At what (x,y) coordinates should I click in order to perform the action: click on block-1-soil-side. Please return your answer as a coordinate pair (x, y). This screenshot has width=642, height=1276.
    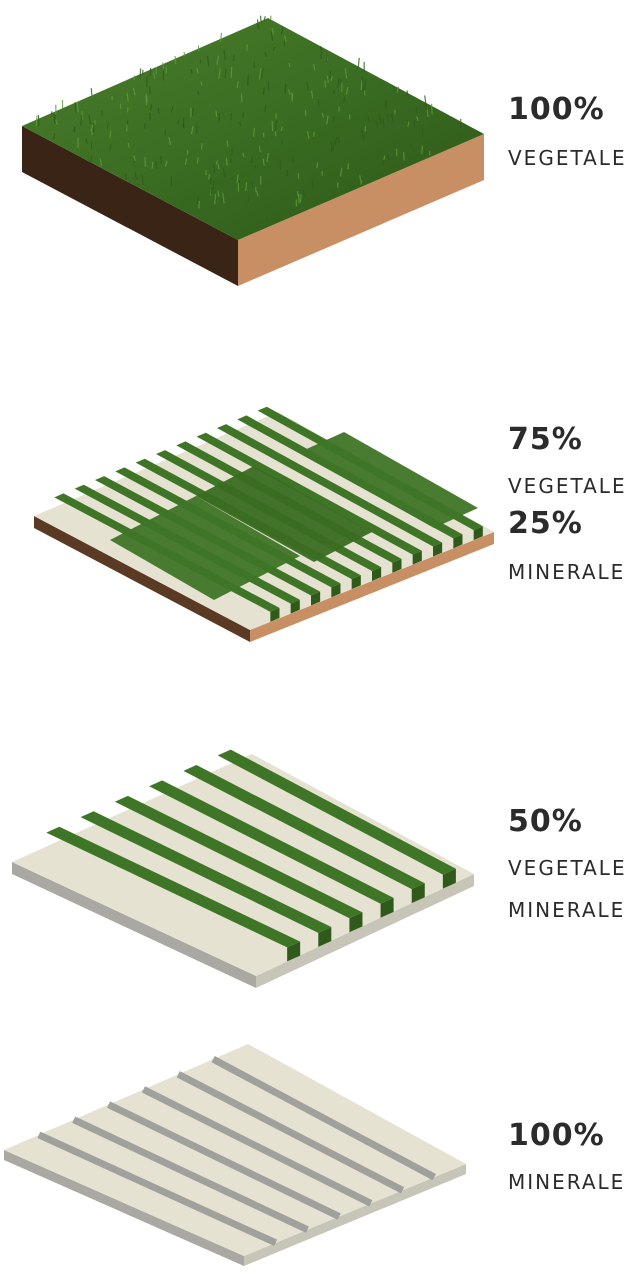
    Looking at the image, I should click on (361, 210).